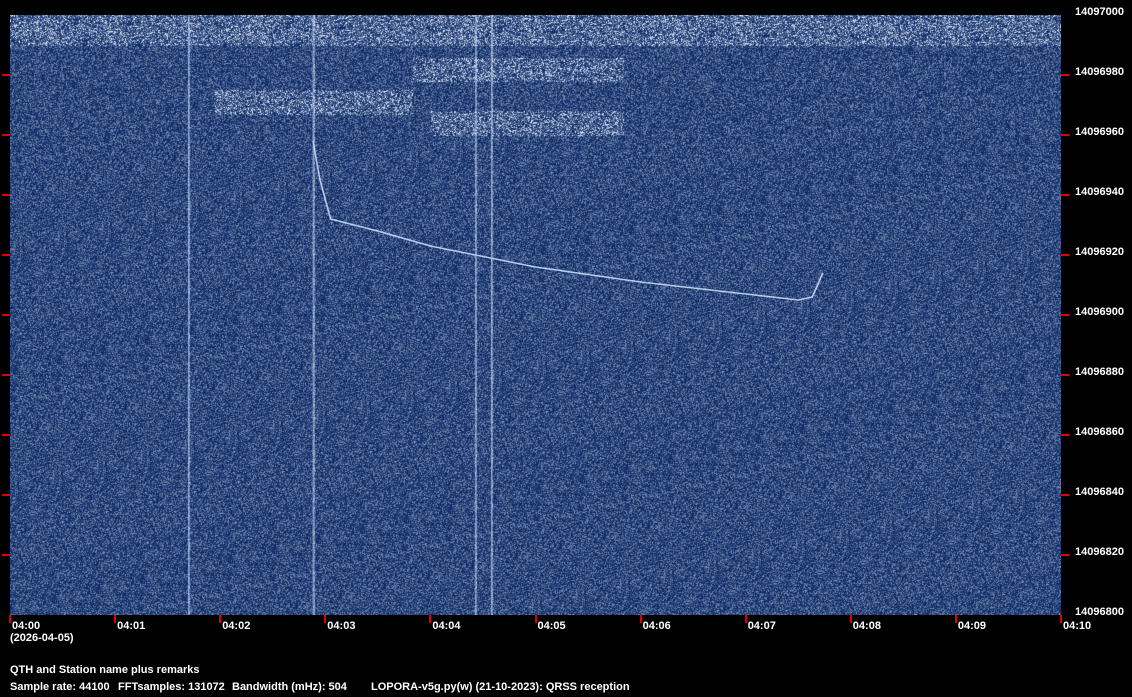 This screenshot has width=1132, height=697. I want to click on y-tick-label: 14096820, so click(1099, 552).